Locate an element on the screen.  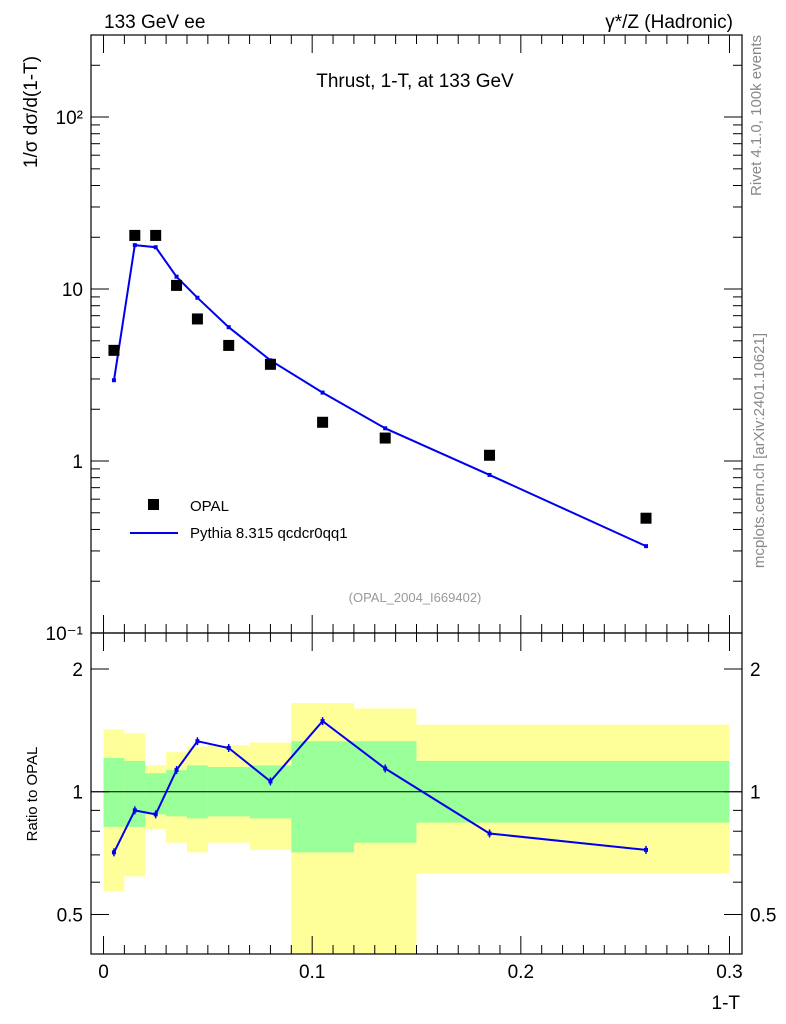
x-tick-label: 0 is located at coordinates (103, 972).